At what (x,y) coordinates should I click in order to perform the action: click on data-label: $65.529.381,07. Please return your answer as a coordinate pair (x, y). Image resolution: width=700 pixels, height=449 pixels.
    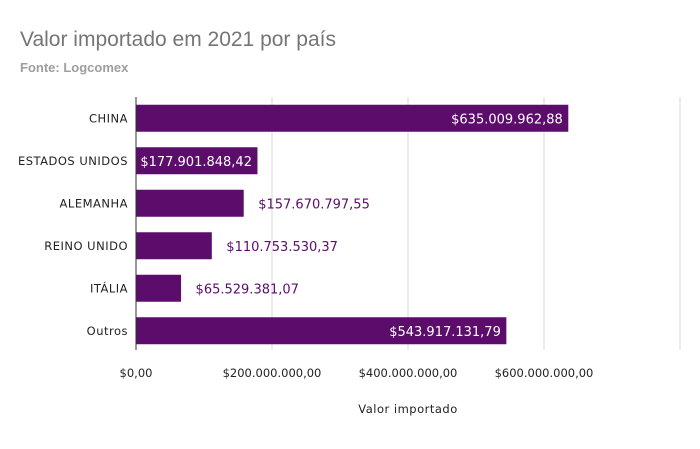
    Looking at the image, I should click on (247, 289).